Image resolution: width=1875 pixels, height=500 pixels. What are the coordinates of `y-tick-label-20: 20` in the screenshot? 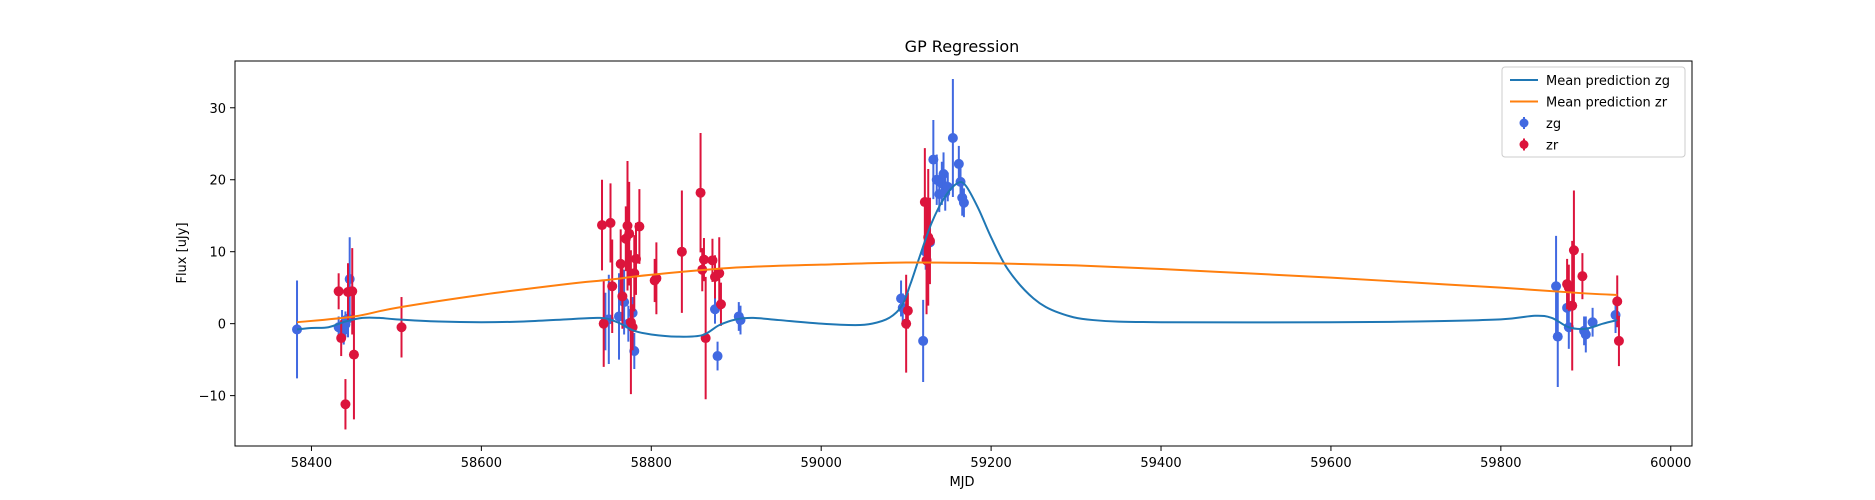 It's located at (217, 181).